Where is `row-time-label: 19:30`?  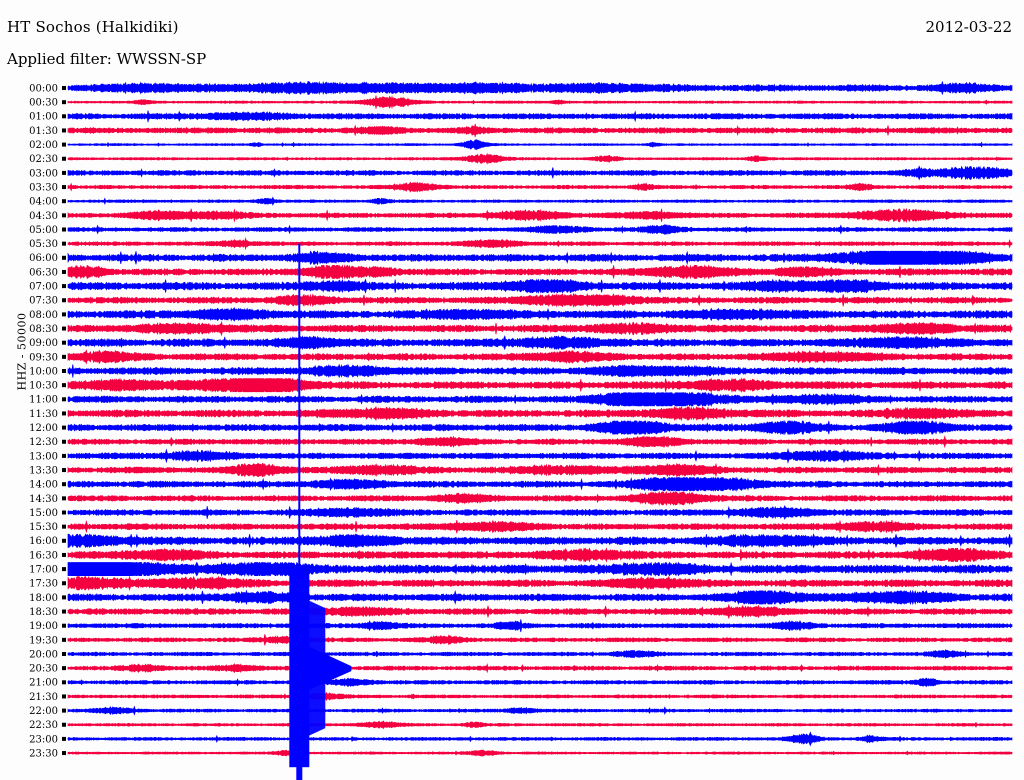 row-time-label: 19:30 is located at coordinates (43, 640).